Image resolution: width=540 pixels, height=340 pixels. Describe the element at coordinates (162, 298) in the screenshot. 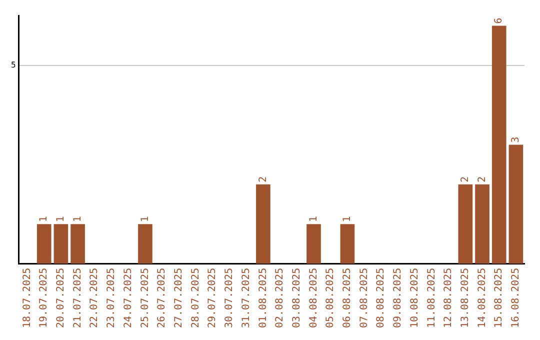

I see `x-tick-label: 26.07.2025` at that location.